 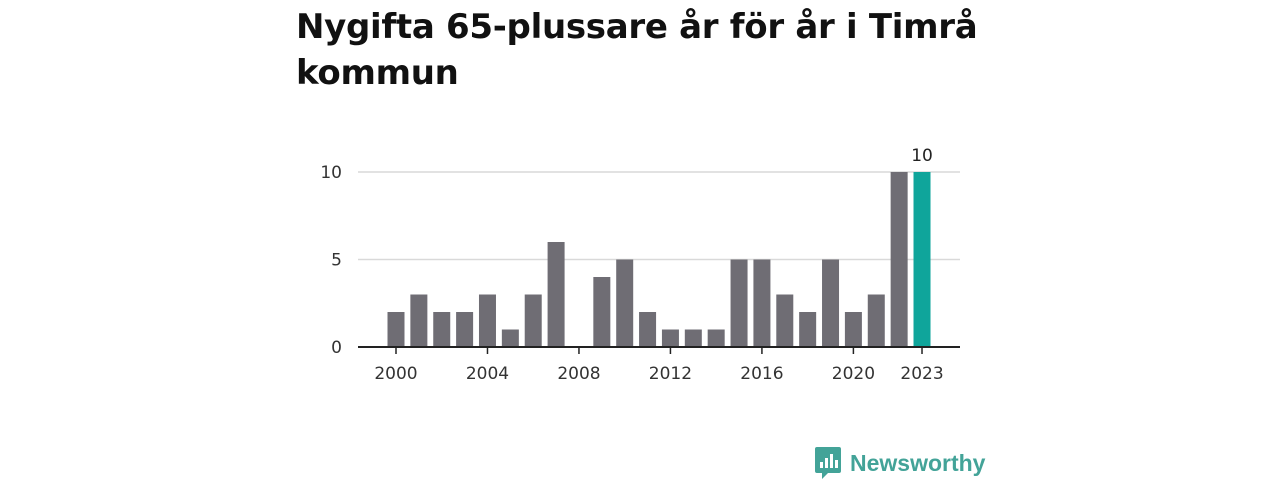 What do you see at coordinates (336, 261) in the screenshot?
I see `y-tick-label: 5` at bounding box center [336, 261].